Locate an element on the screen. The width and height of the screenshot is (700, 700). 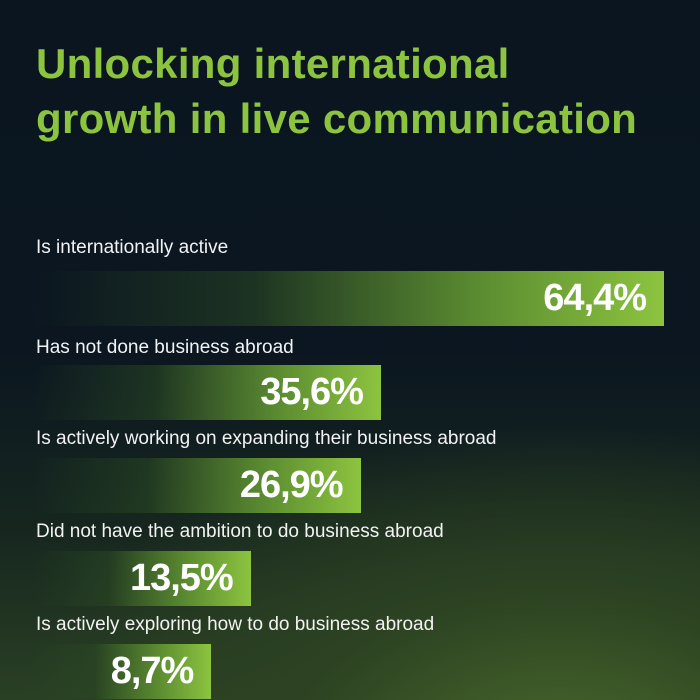
bar: 35,6% is located at coordinates (206, 392).